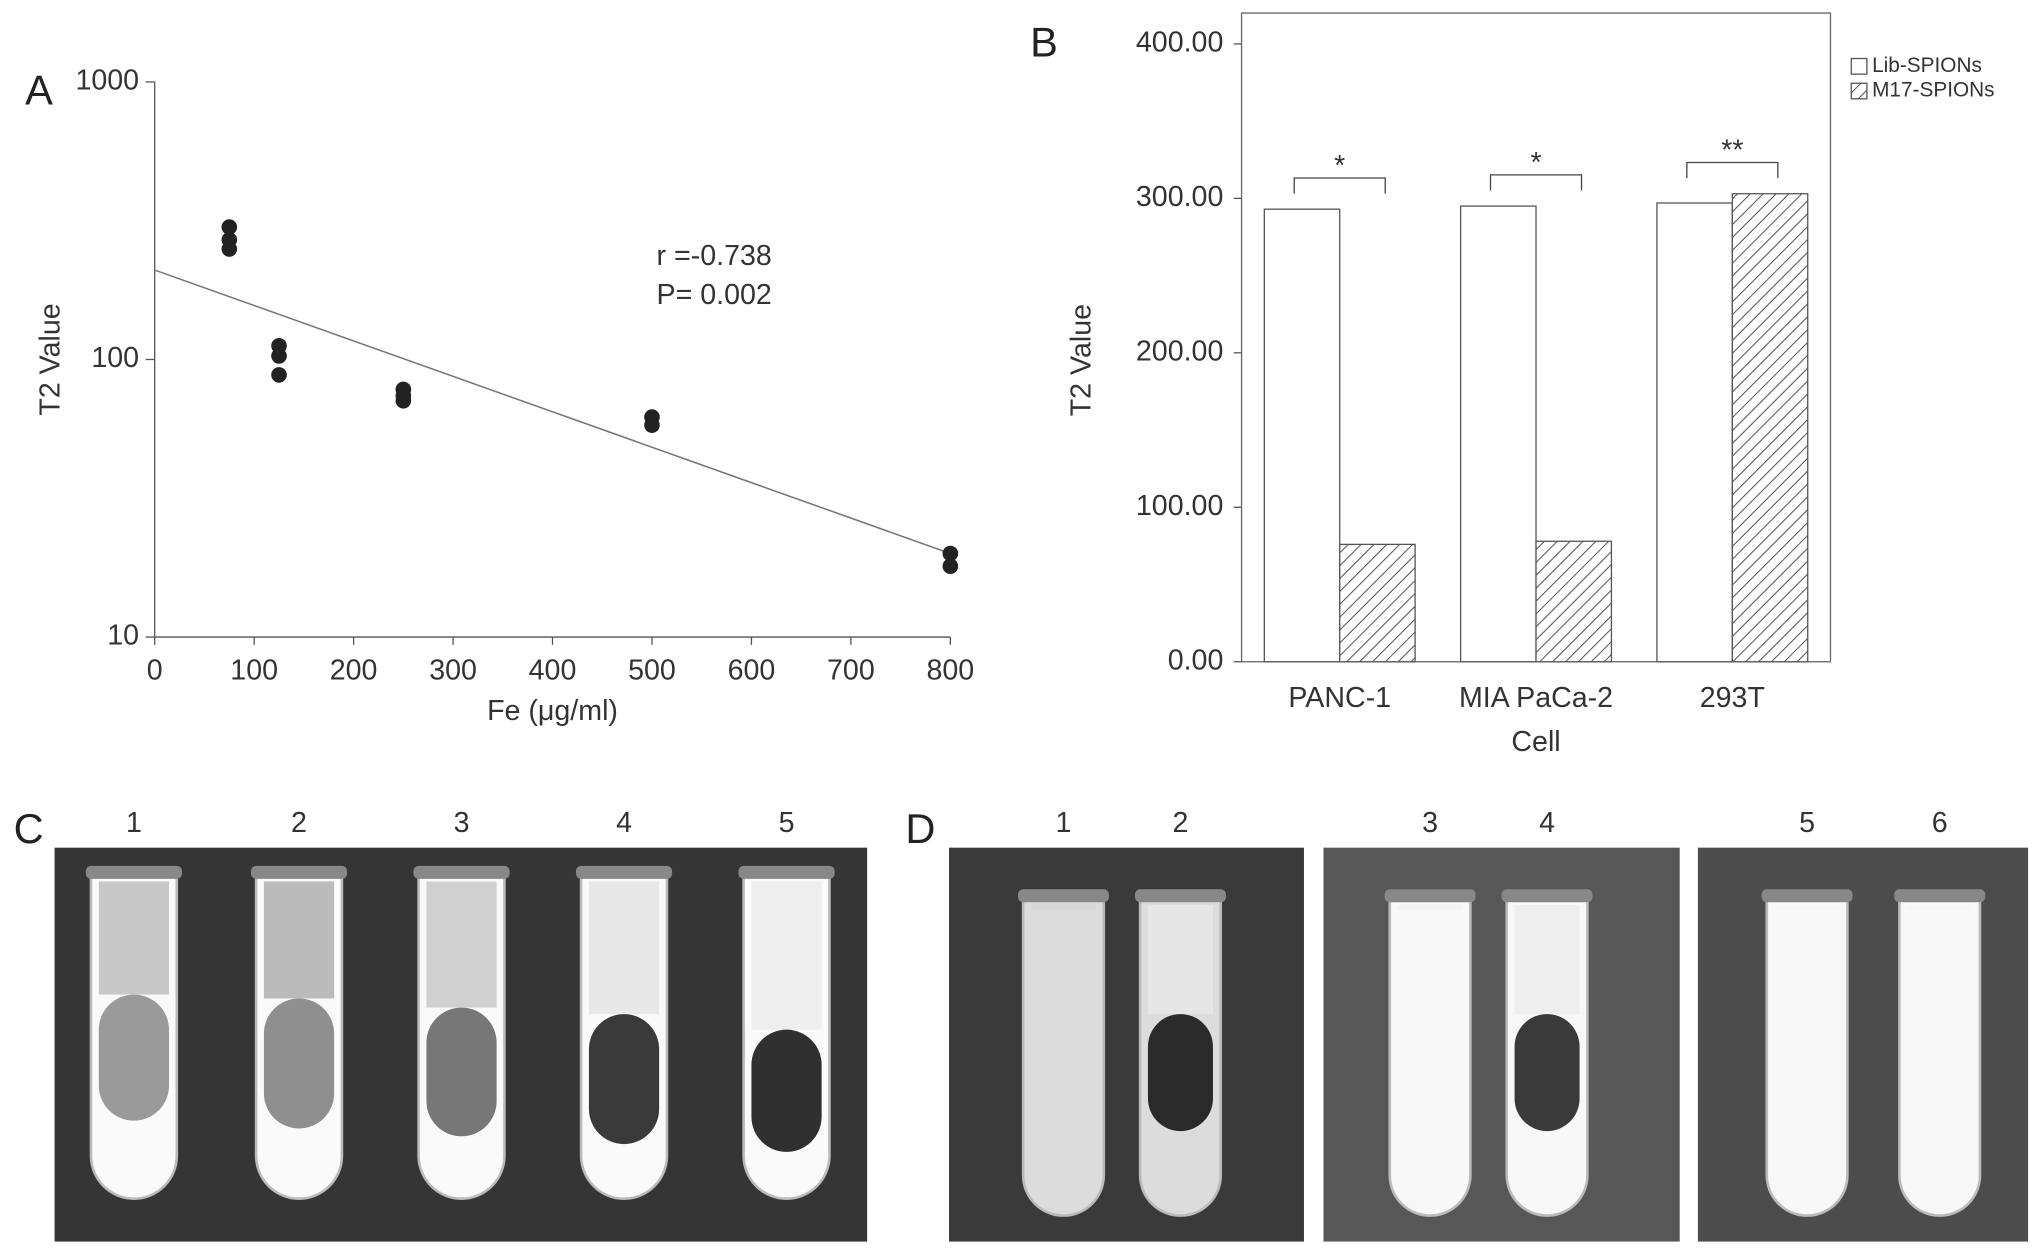 Image resolution: width=2032 pixels, height=1252 pixels. I want to click on x-axis-label: Fe (μg/ml), so click(552, 711).